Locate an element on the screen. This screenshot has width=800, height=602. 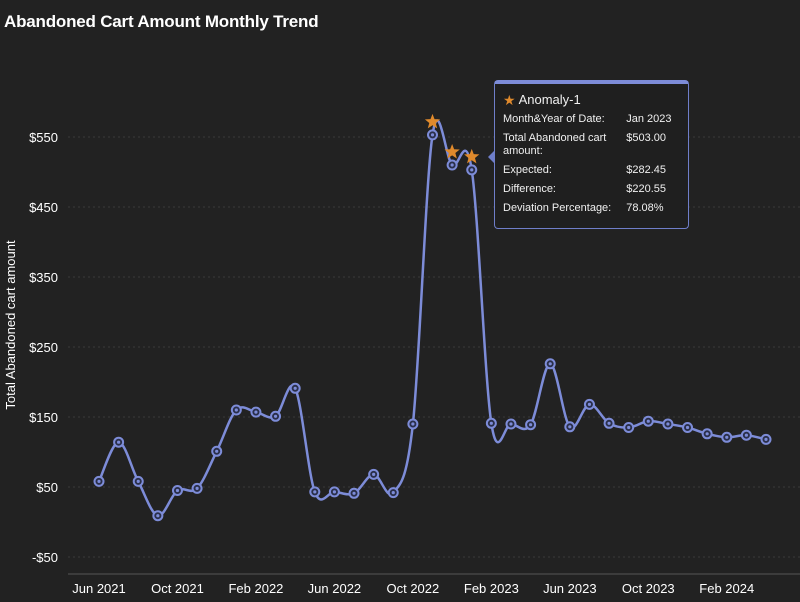
x-tick-label: Oct 2021 is located at coordinates (177, 588).